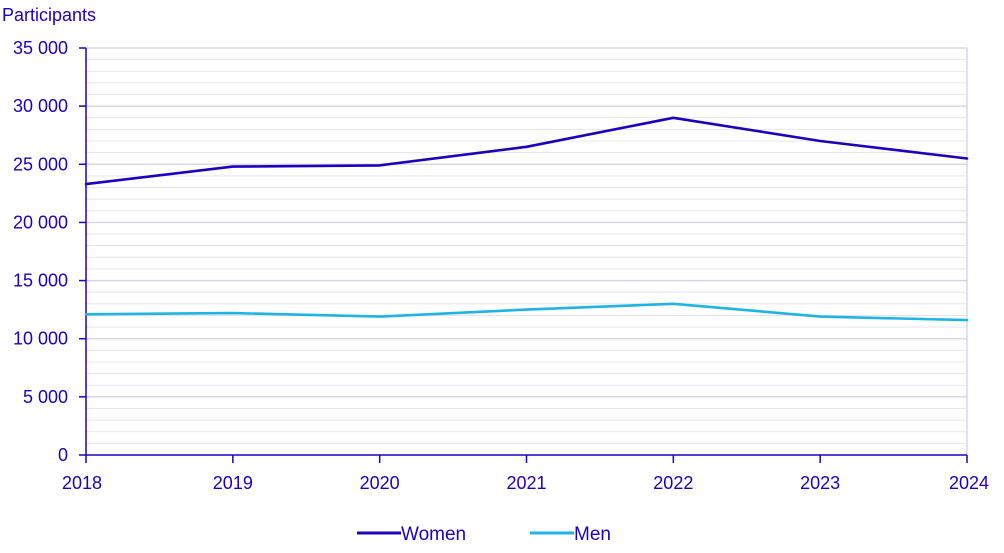 The image size is (1004, 553). What do you see at coordinates (380, 483) in the screenshot?
I see `x-tick-label: 2020` at bounding box center [380, 483].